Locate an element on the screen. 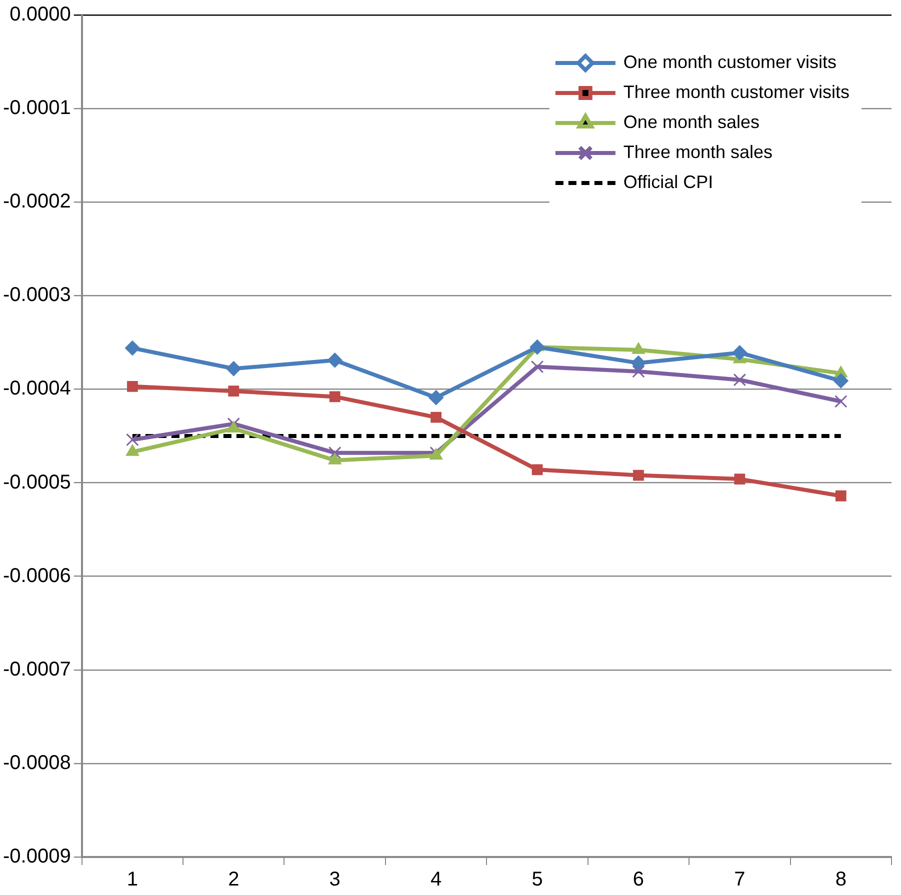  x-tick-label: 7 is located at coordinates (740, 879).